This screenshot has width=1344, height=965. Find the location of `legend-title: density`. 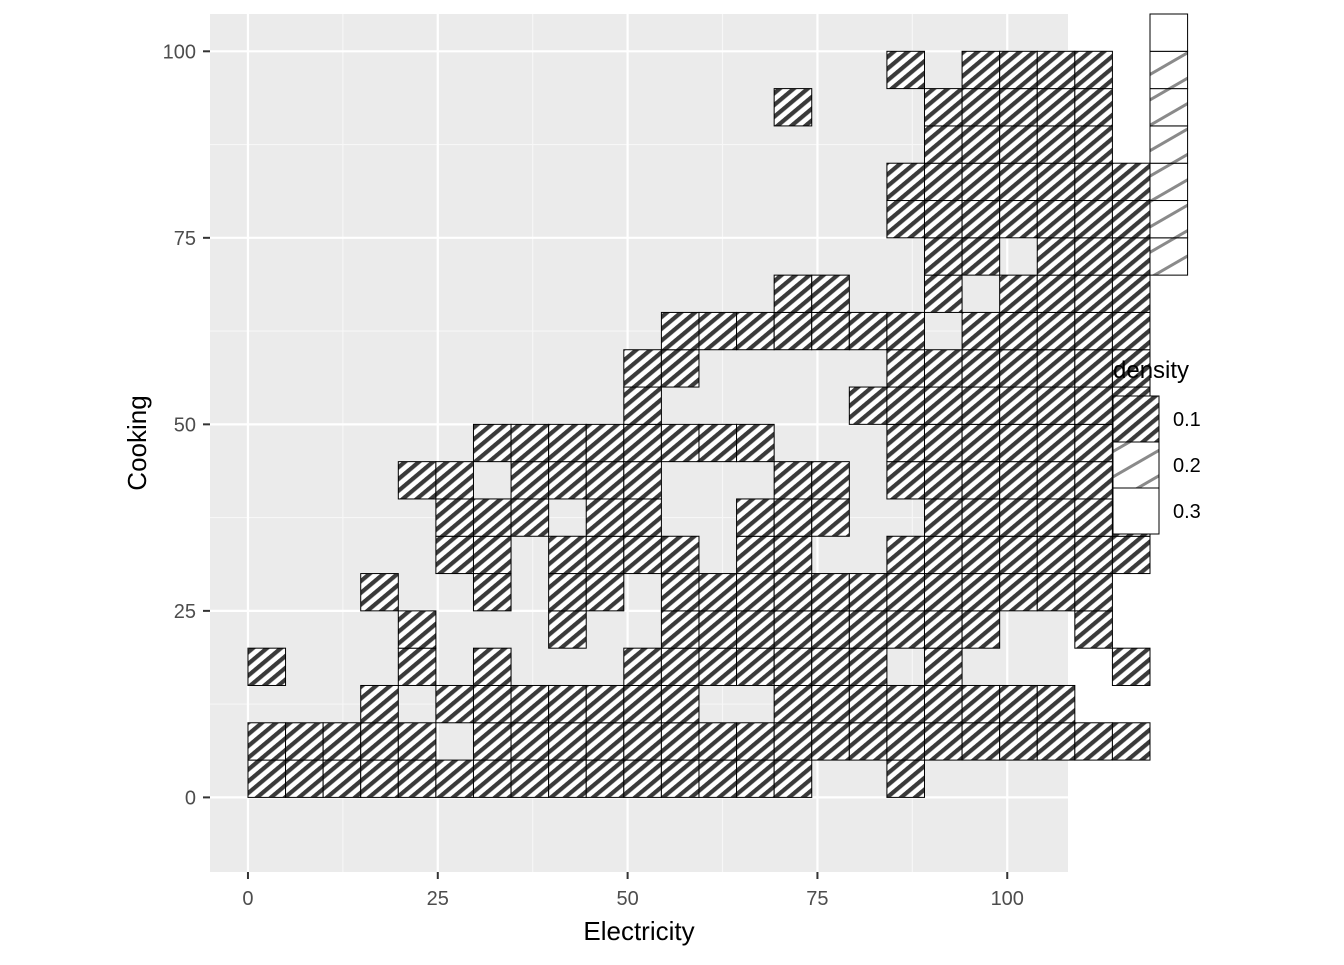

legend-title: density is located at coordinates (1151, 370).